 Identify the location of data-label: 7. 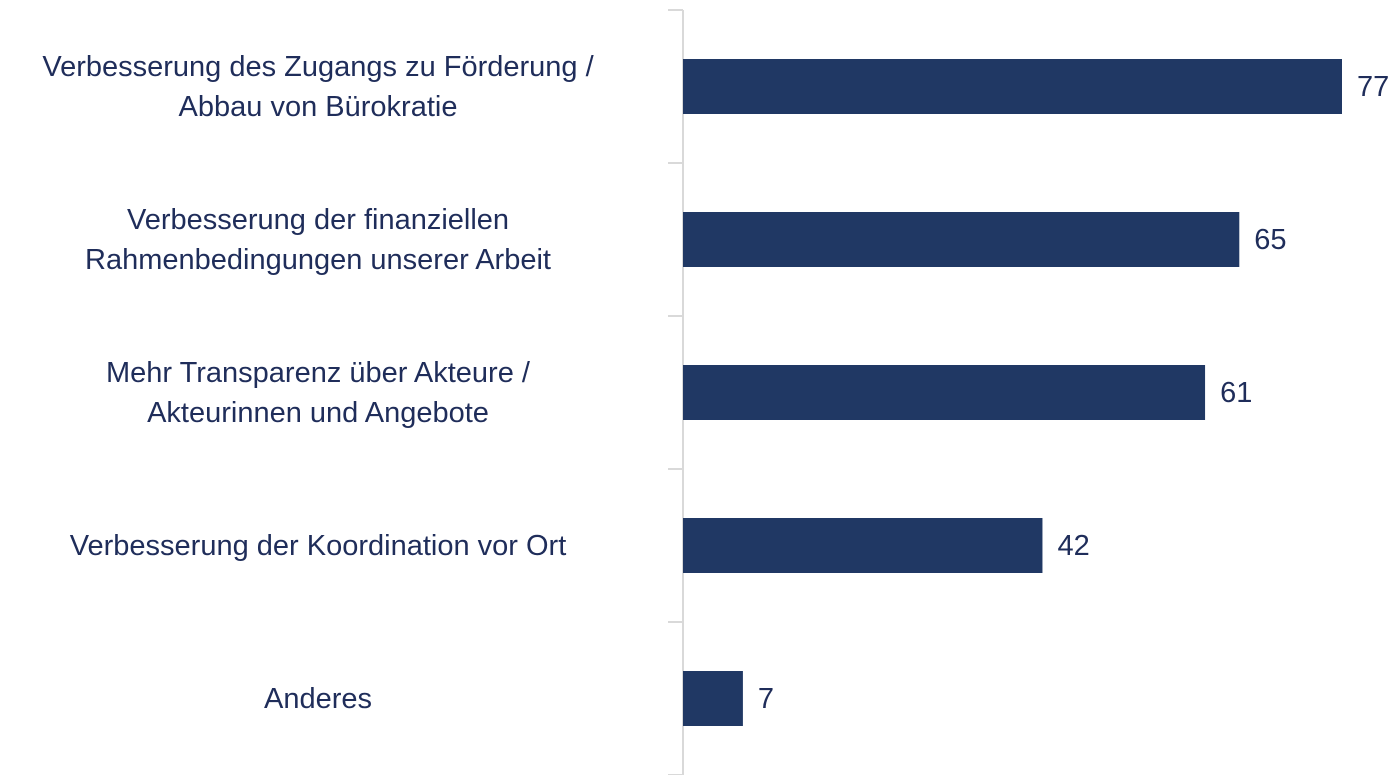
(766, 699).